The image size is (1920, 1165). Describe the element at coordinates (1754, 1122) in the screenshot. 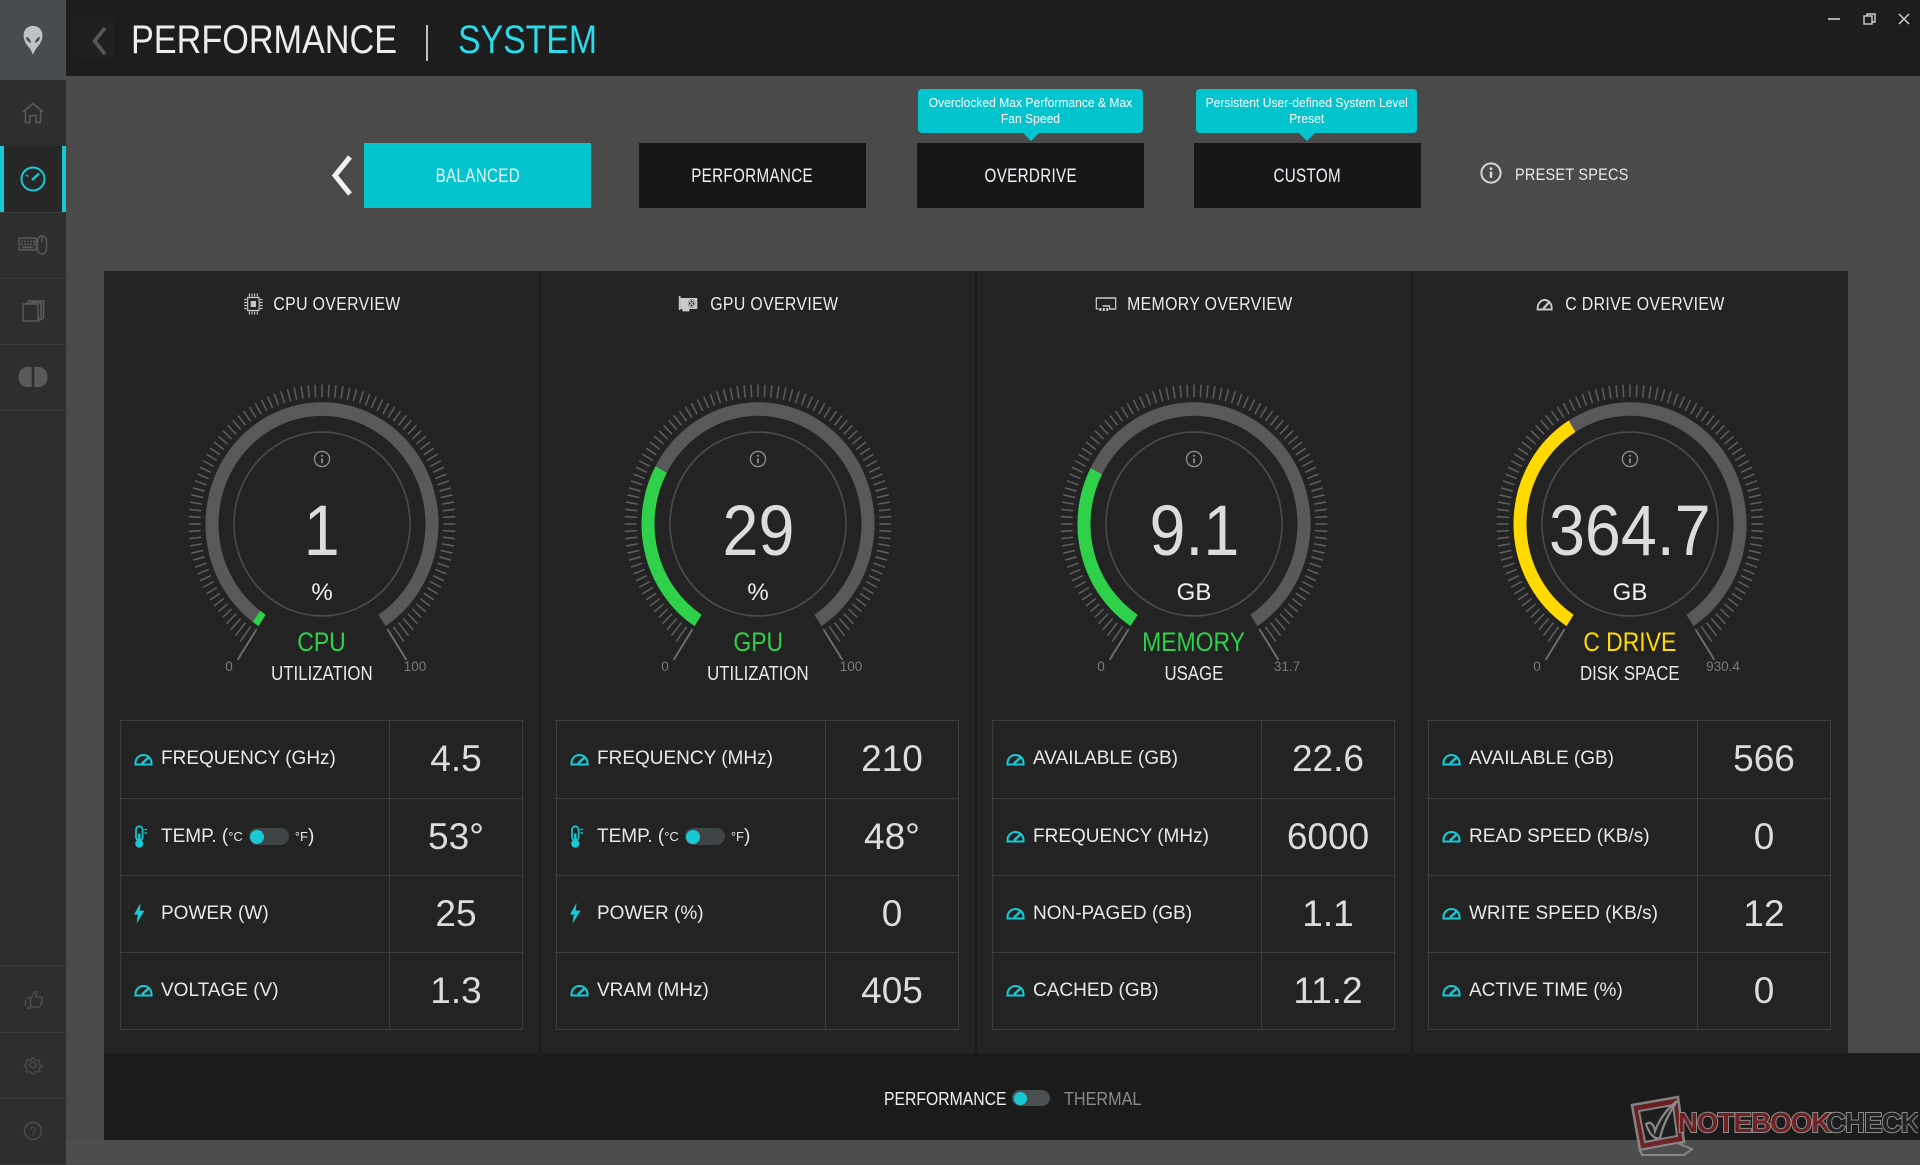

I see `svg-text: NOTEBOOK` at that location.